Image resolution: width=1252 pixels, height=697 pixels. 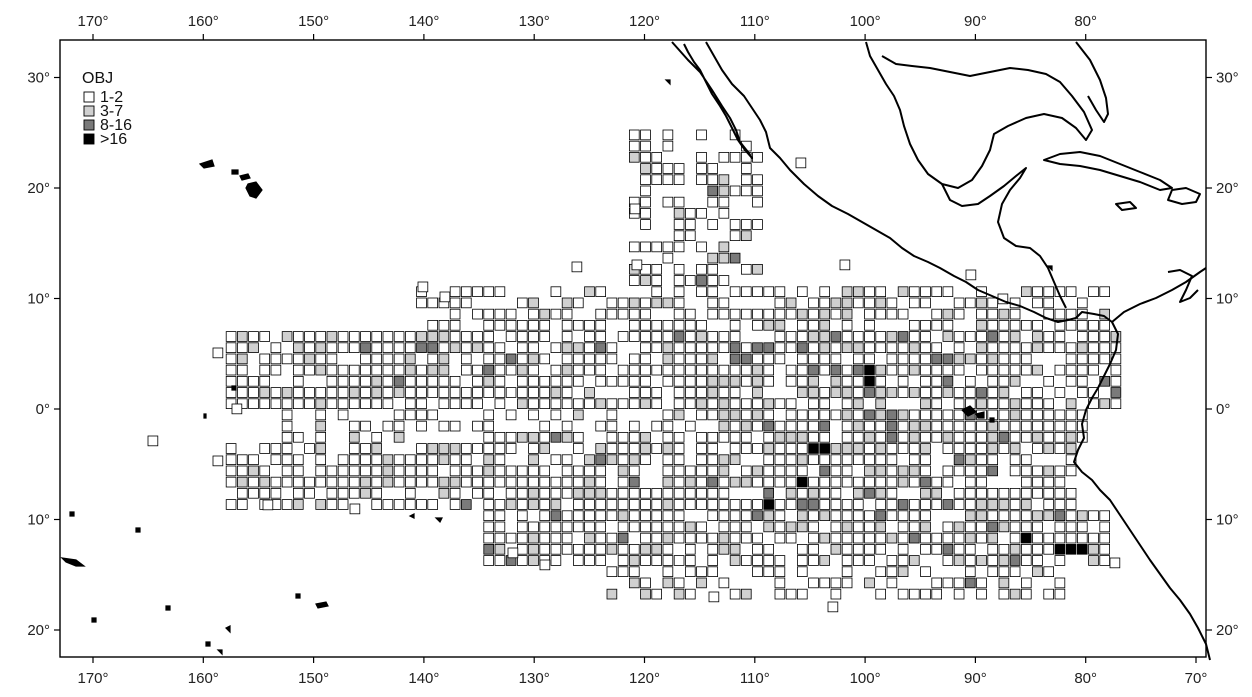 What do you see at coordinates (423, 678) in the screenshot?
I see `bottom-tick-label: 140°` at bounding box center [423, 678].